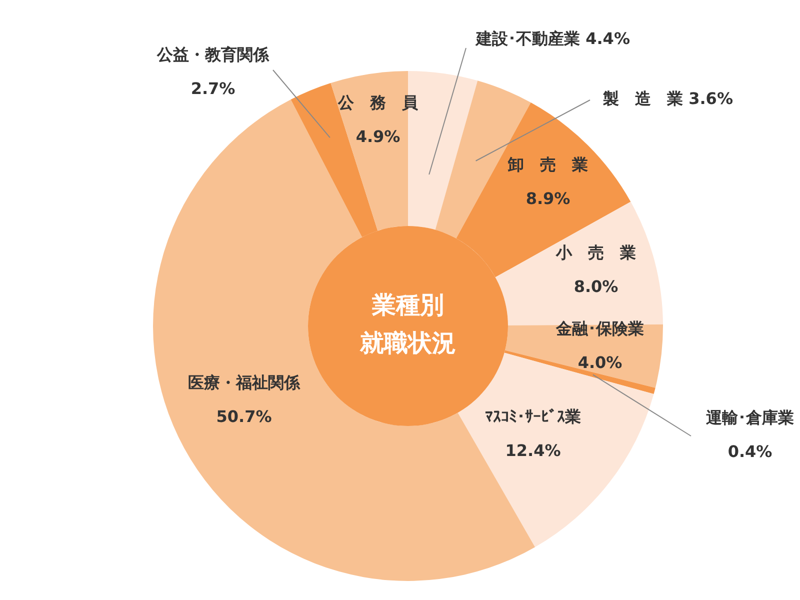 This screenshot has height=600, width=800. What do you see at coordinates (596, 286) in the screenshot?
I see `data-label: 8.0%` at bounding box center [596, 286].